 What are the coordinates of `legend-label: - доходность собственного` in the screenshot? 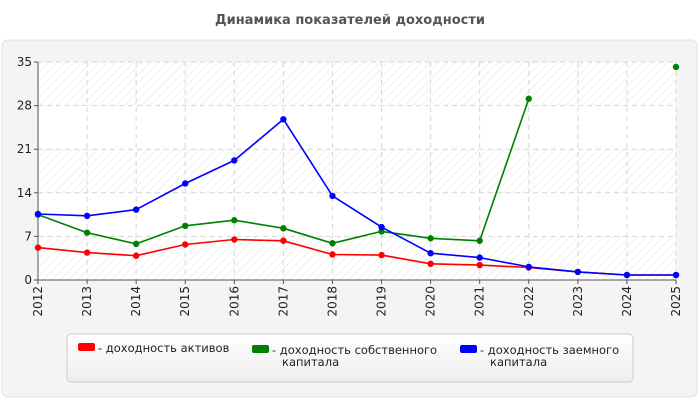 It's located at (354, 350).